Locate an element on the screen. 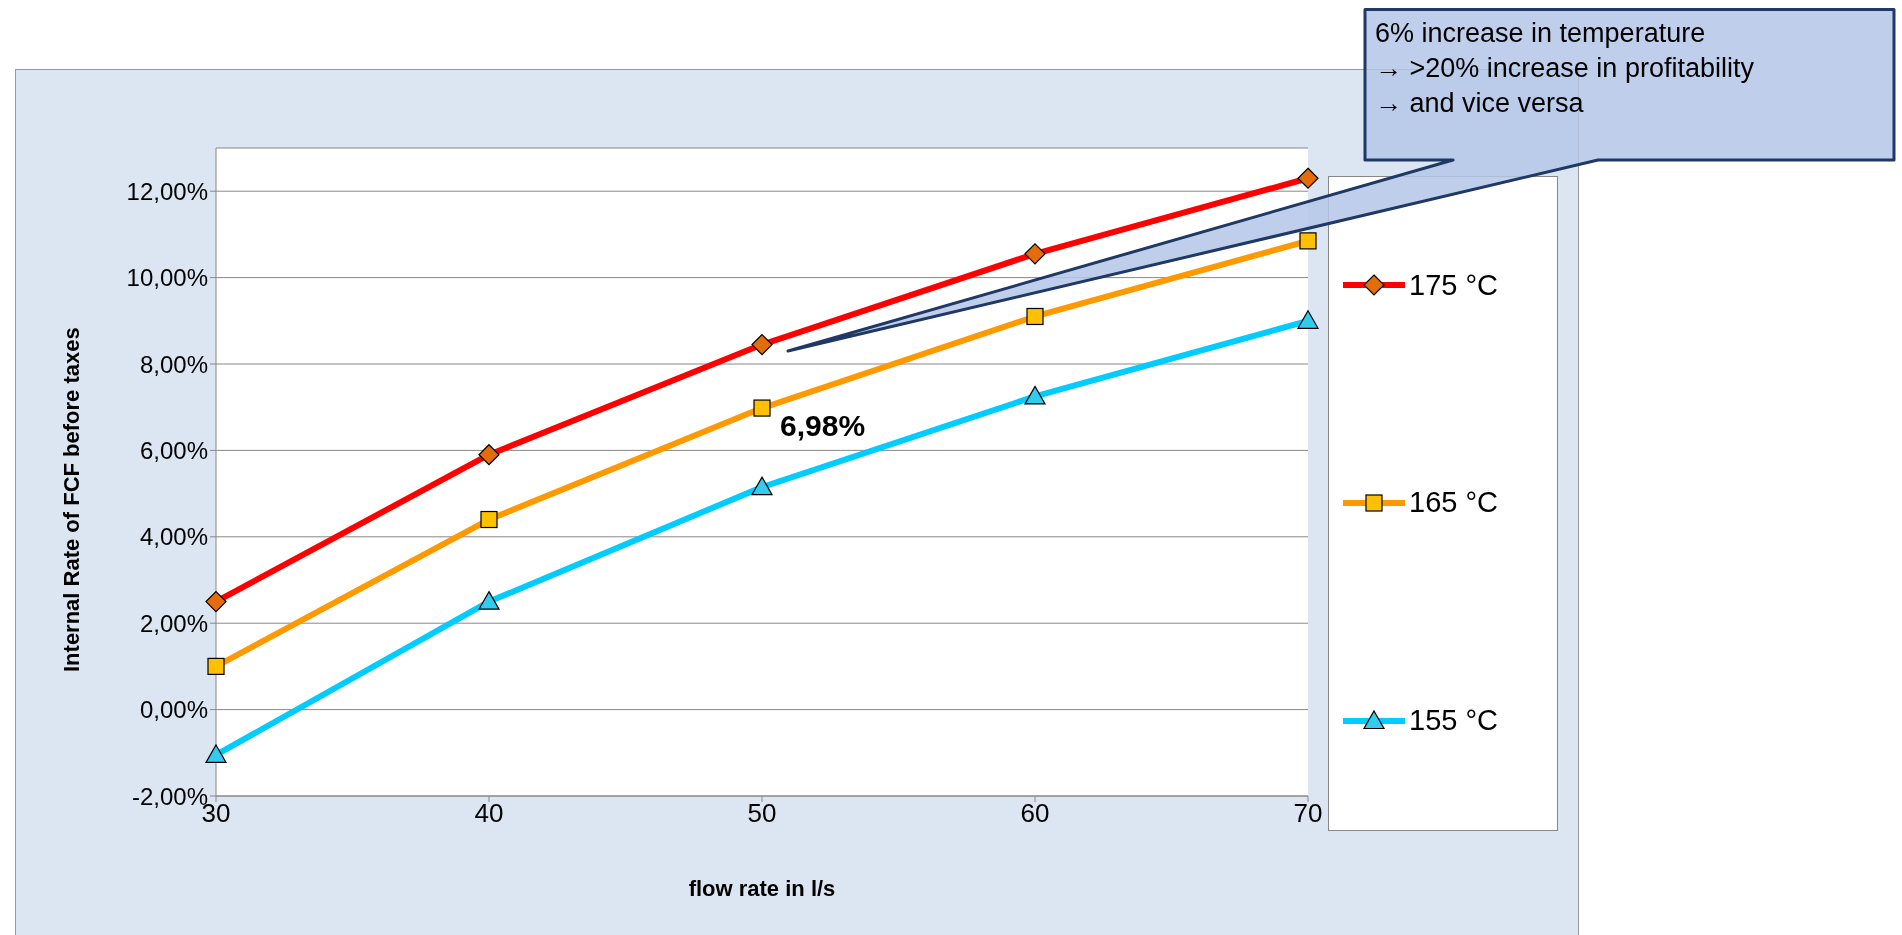 This screenshot has height=935, width=1902. y-tick-label: 6,00% is located at coordinates (173, 450).